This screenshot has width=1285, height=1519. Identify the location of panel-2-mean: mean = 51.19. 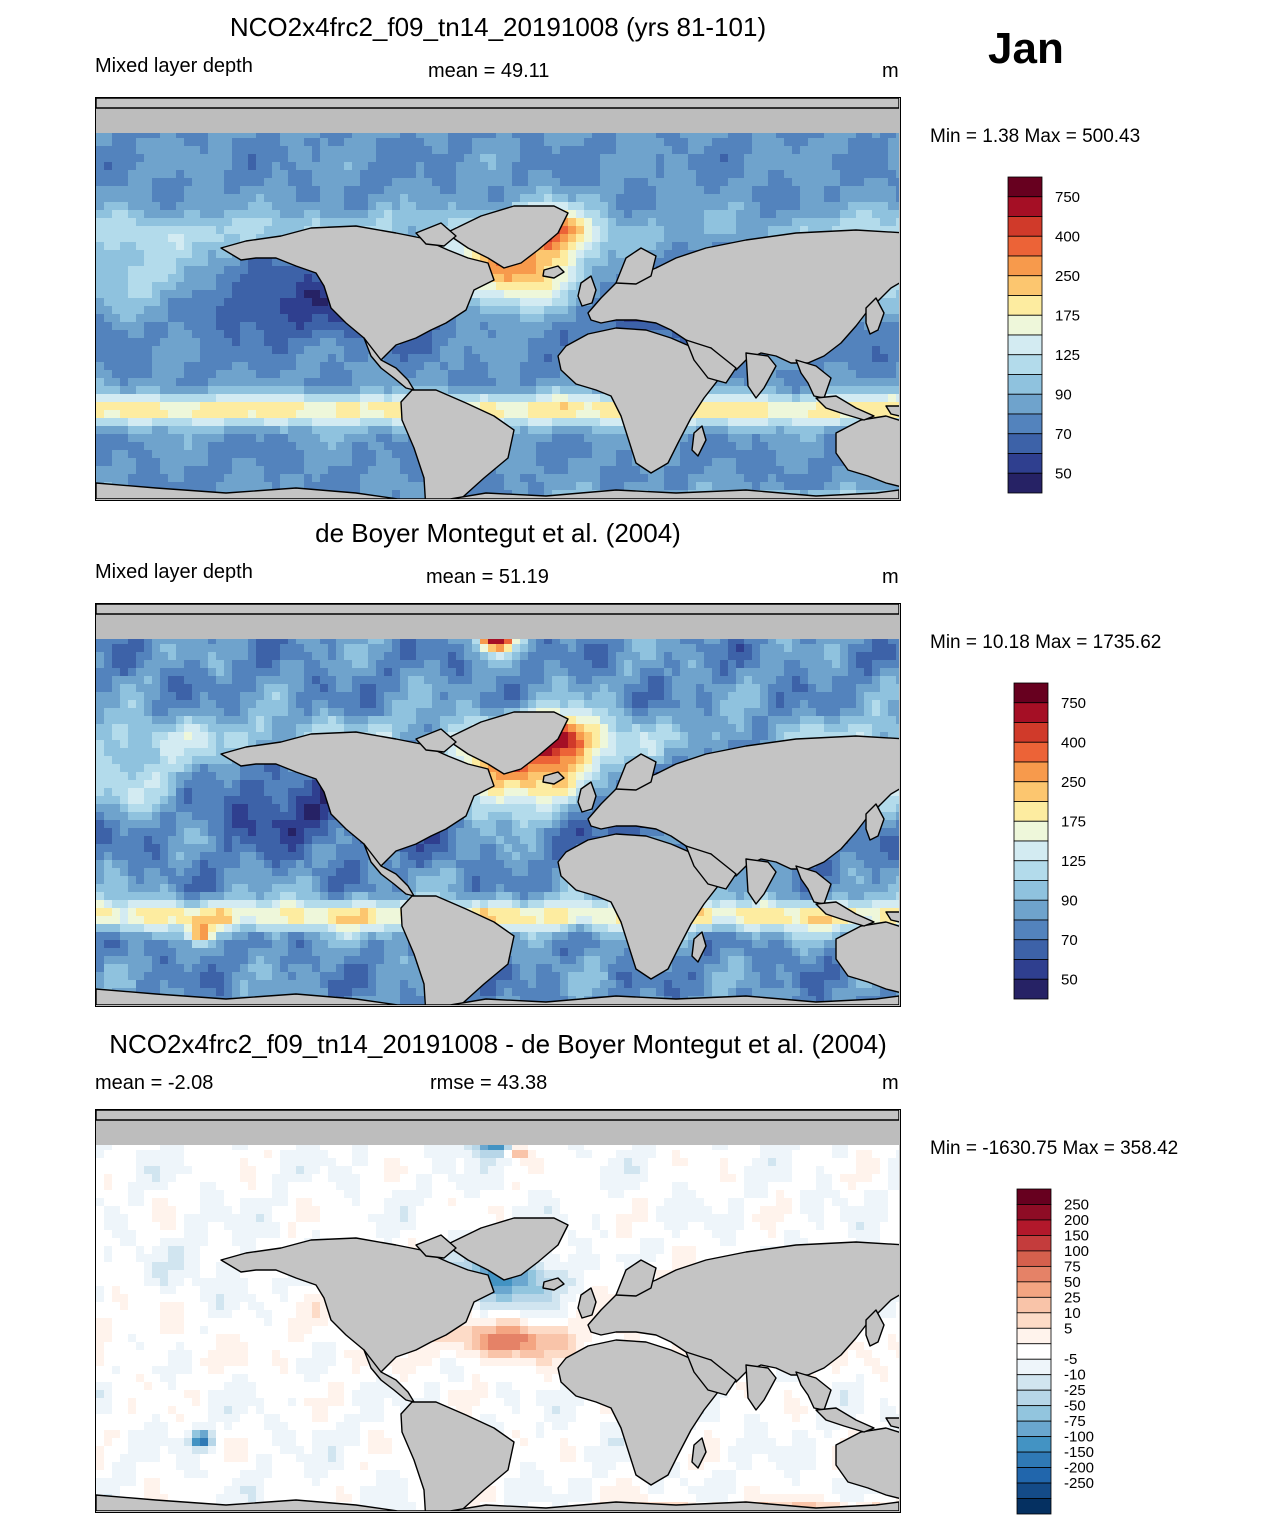
(487, 577).